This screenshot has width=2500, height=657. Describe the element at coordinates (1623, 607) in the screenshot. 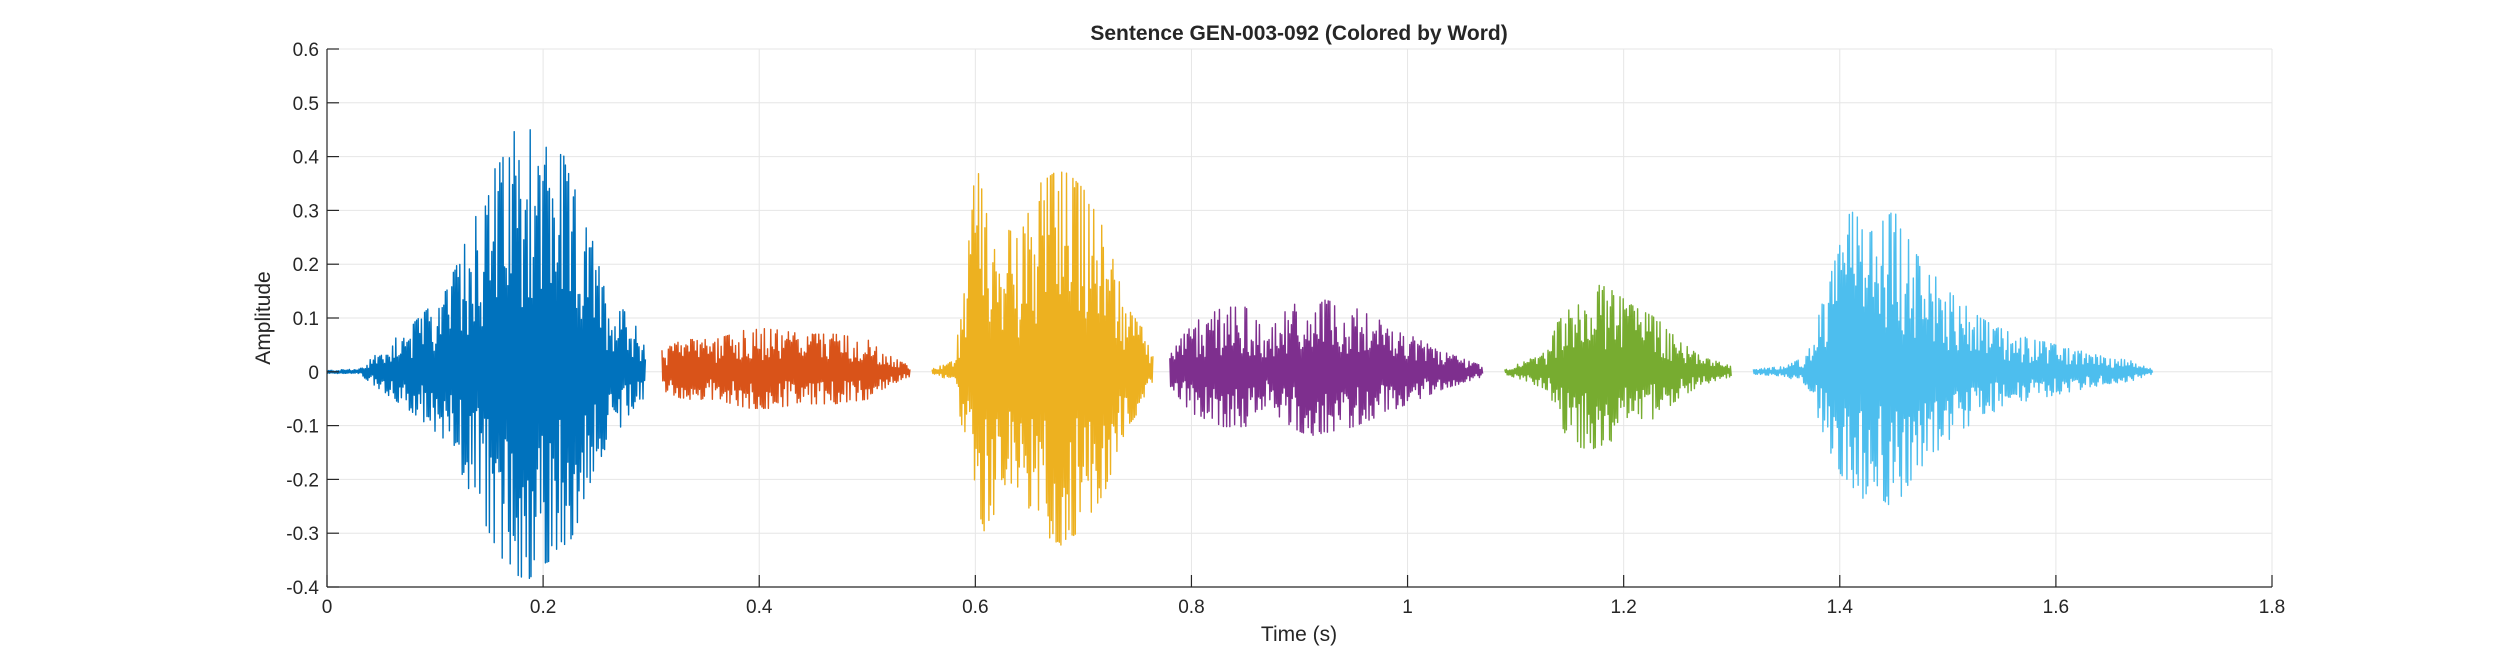

I see `x-tick-label: 1.2` at that location.